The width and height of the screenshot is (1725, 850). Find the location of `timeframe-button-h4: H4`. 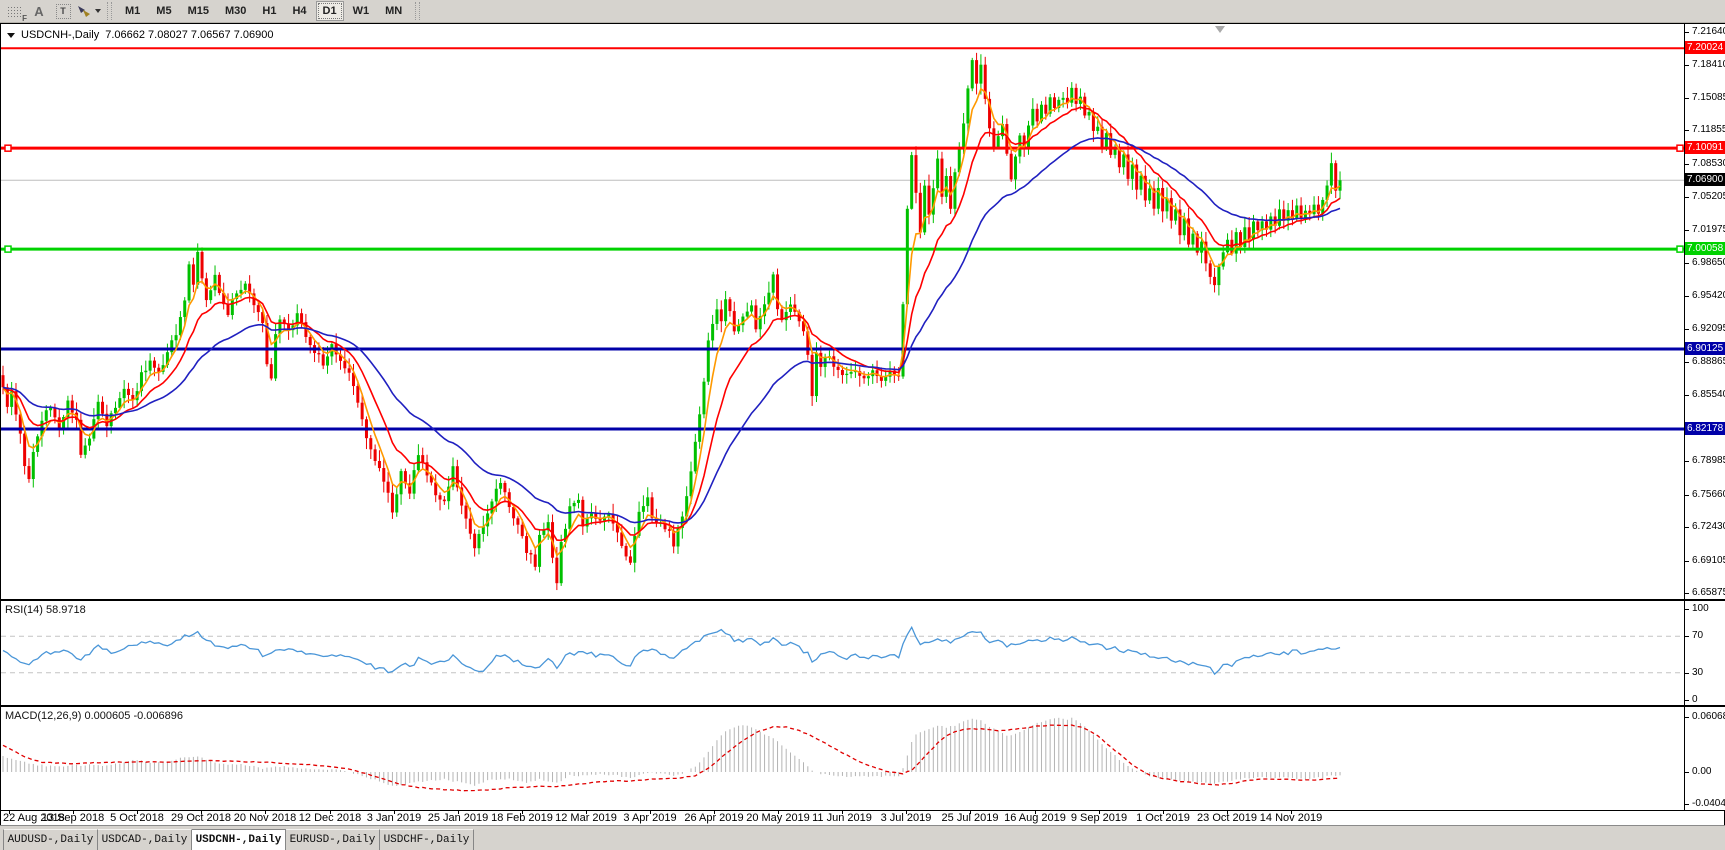

timeframe-button-h4: H4 is located at coordinates (299, 11).